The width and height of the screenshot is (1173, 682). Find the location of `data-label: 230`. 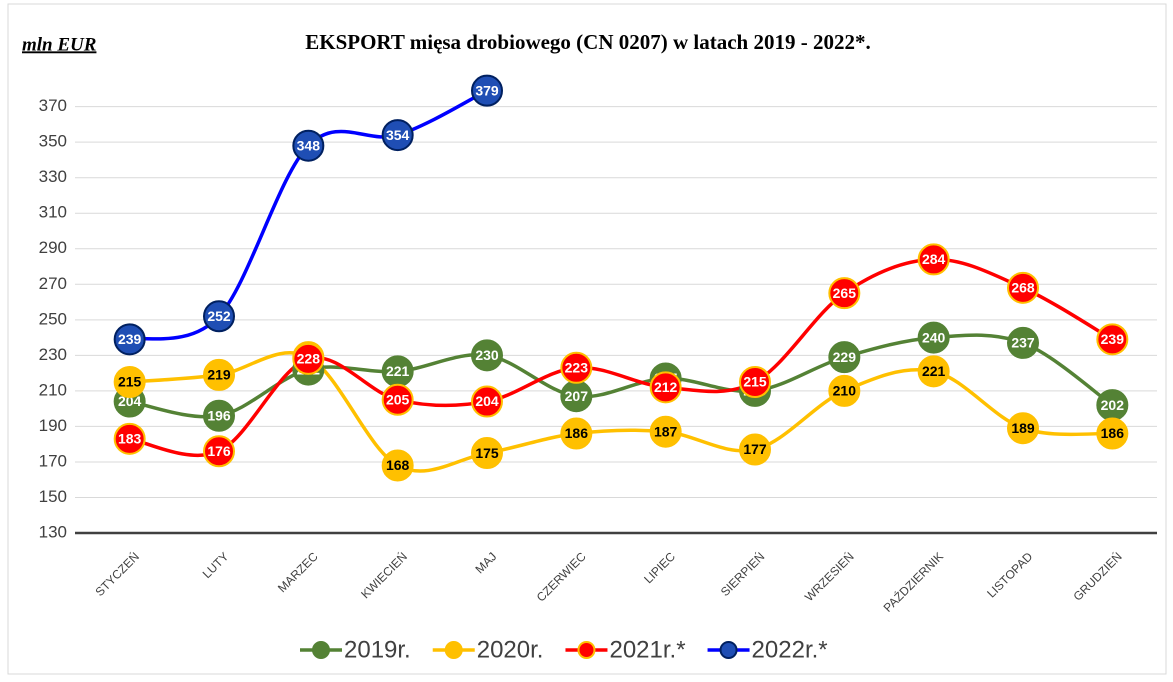

data-label: 230 is located at coordinates (487, 355).